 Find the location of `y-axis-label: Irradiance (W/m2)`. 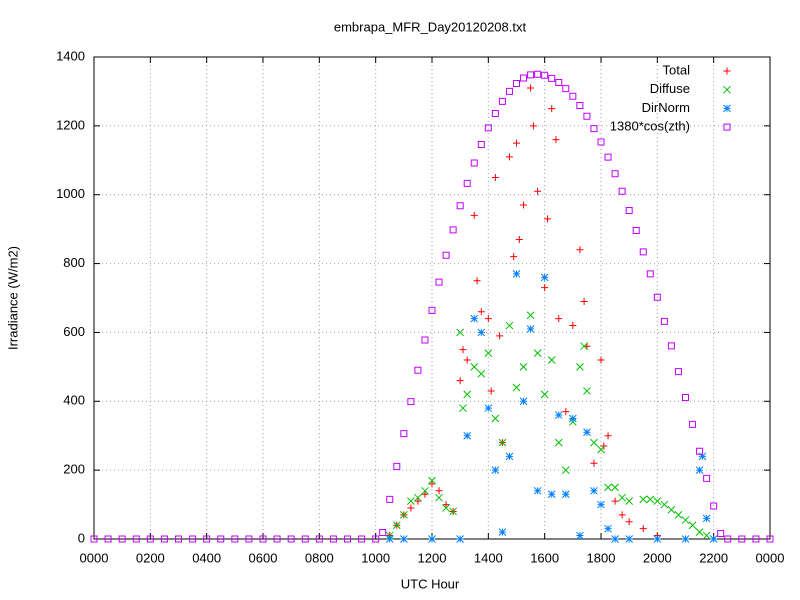

y-axis-label: Irradiance (W/m2) is located at coordinates (12, 298).